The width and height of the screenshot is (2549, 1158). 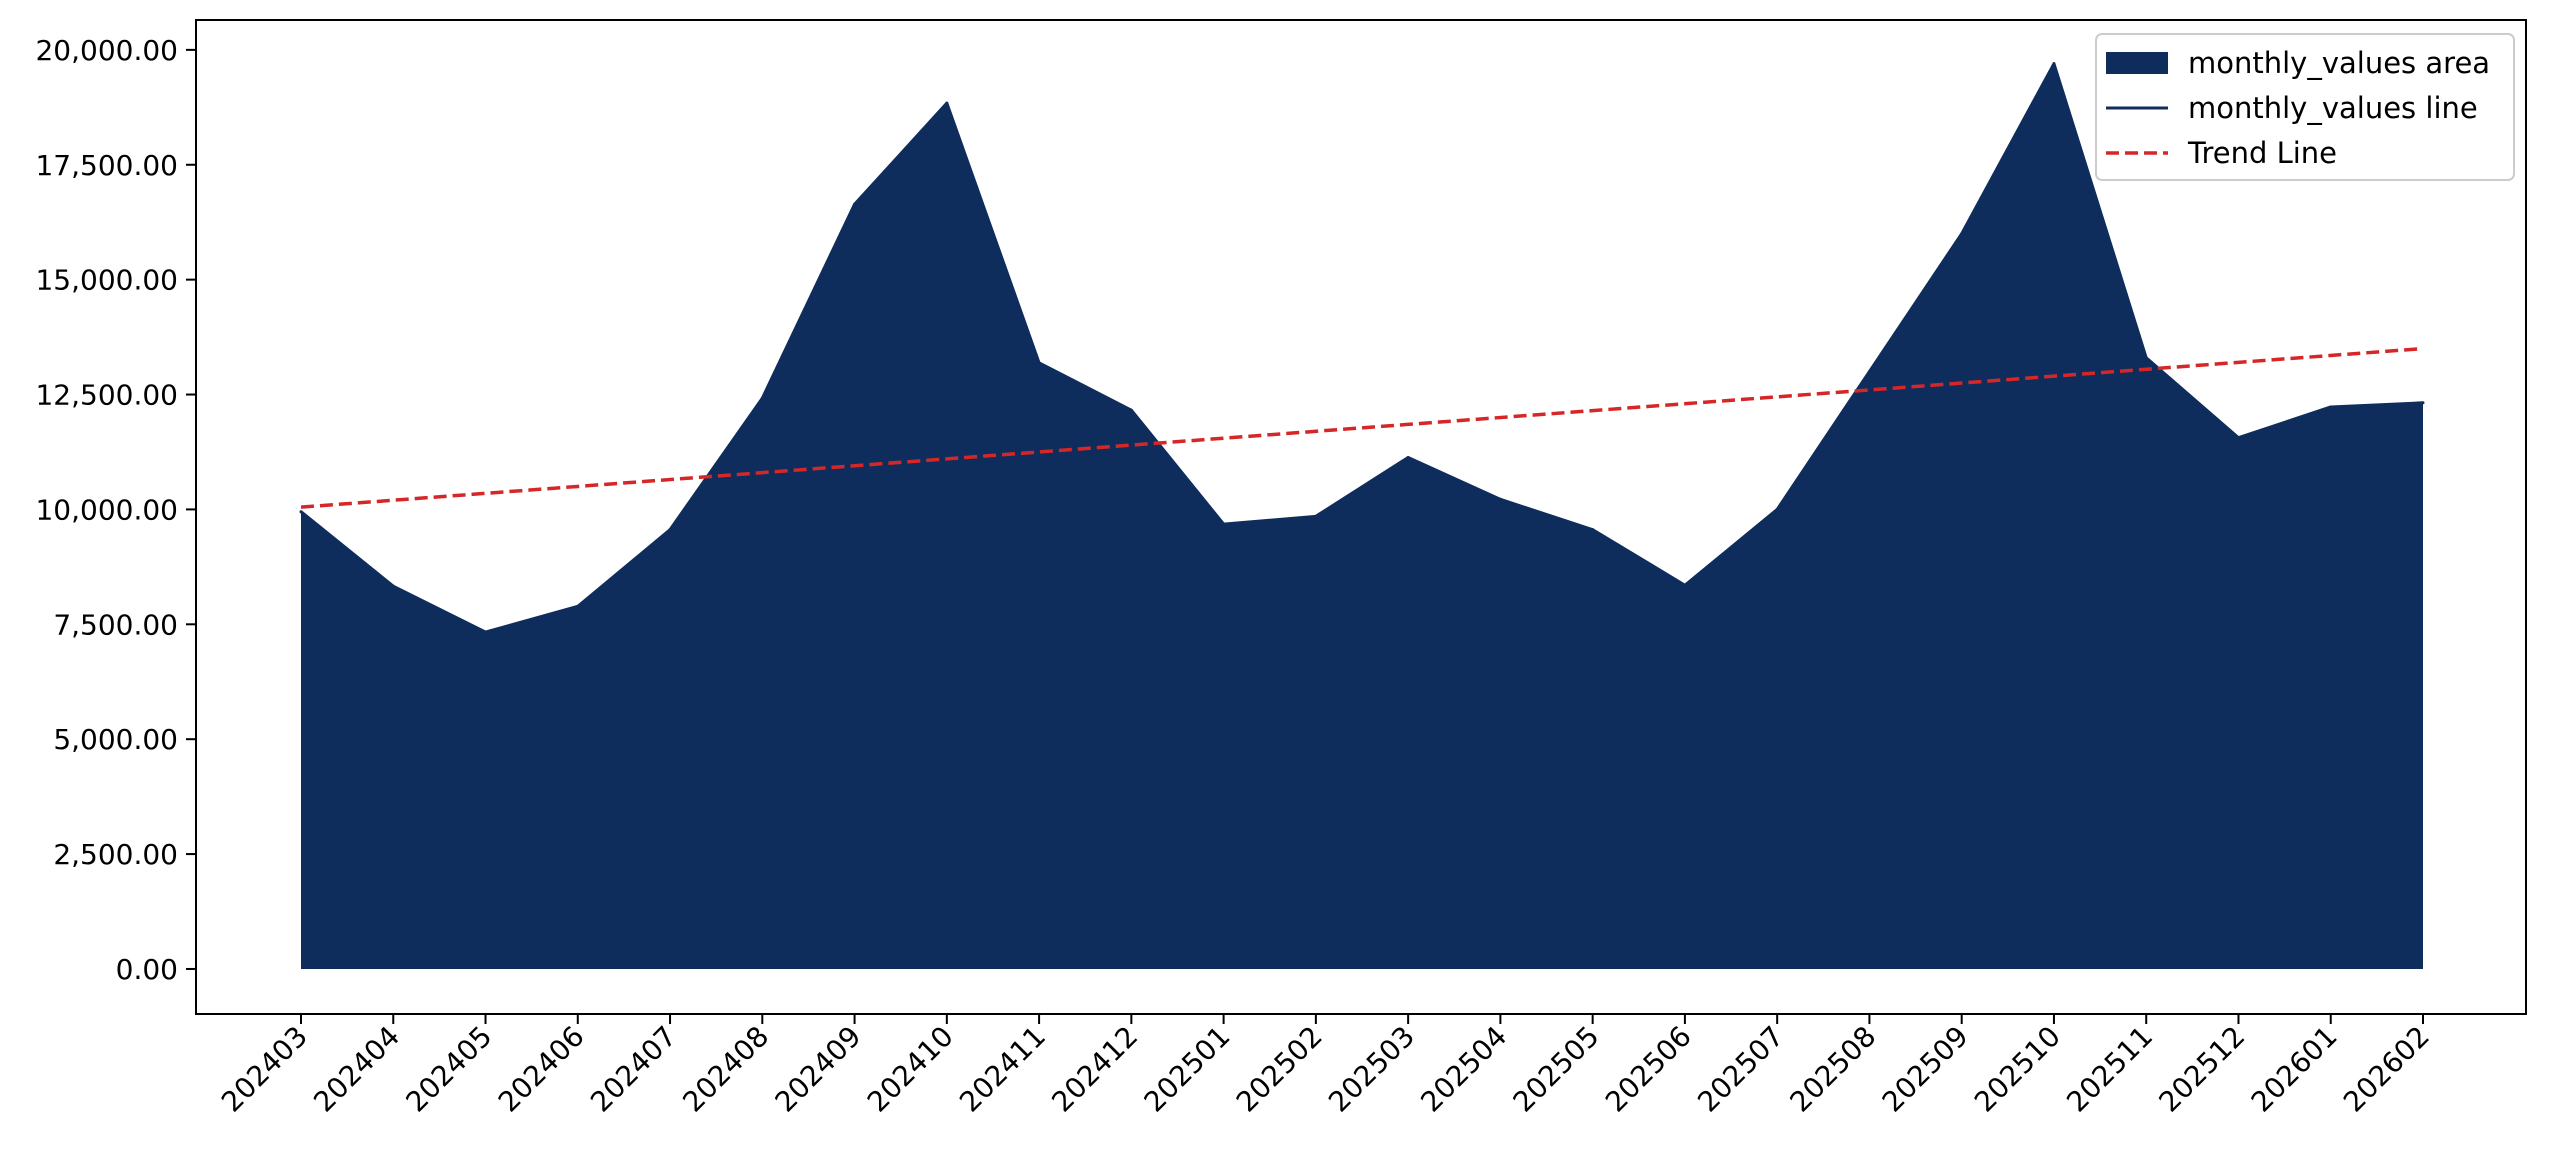 I want to click on legend-area-swatch, so click(x=2137, y=63).